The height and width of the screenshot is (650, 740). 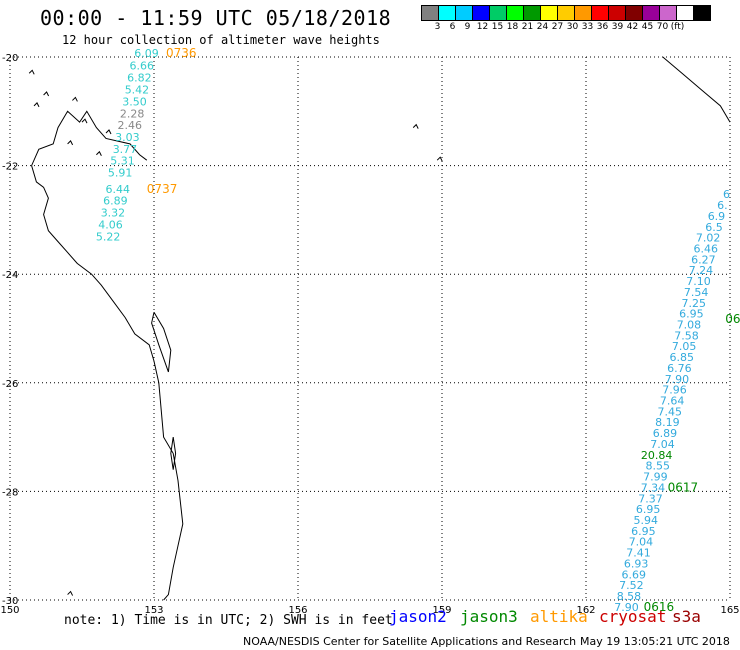 What do you see at coordinates (127, 137) in the screenshot?
I see `wave-height-label: 3.03` at bounding box center [127, 137].